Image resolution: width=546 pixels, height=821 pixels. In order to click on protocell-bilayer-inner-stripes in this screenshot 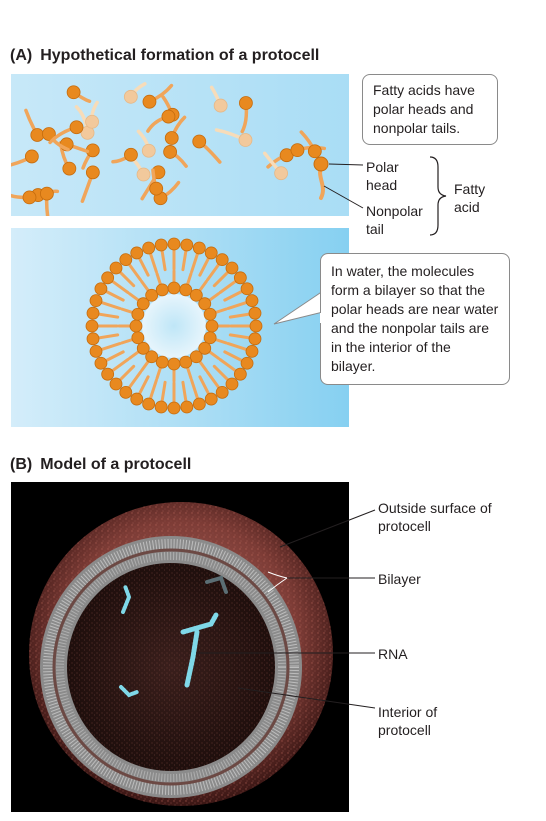, I will do `click(171, 667)`.